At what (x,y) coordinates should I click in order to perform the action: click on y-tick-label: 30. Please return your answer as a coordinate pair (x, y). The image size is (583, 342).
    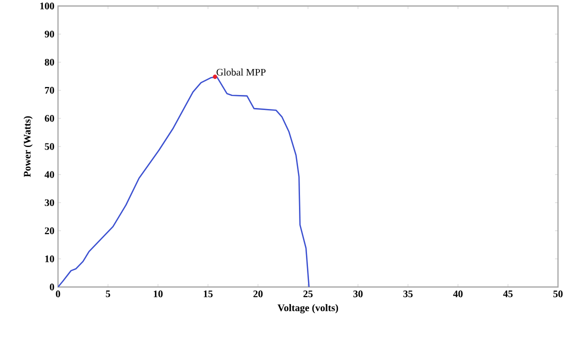
    Looking at the image, I should click on (49, 202).